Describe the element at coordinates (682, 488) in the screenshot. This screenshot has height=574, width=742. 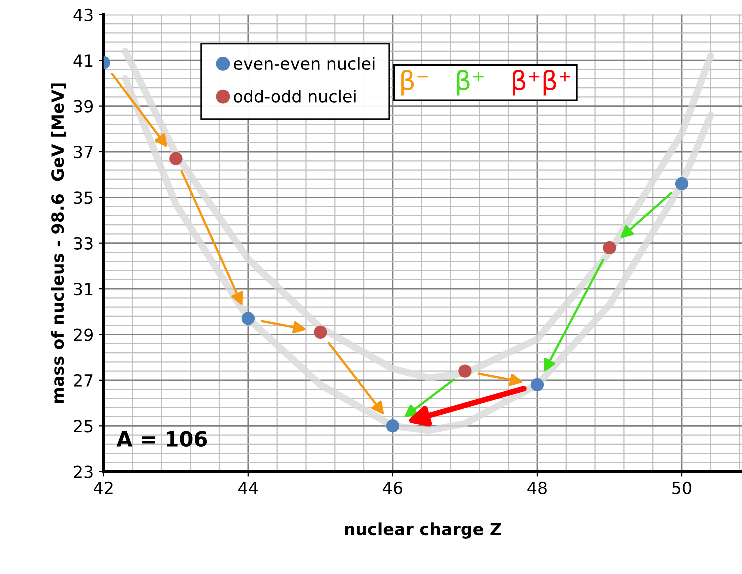
I see `x-tick-label: 50` at that location.